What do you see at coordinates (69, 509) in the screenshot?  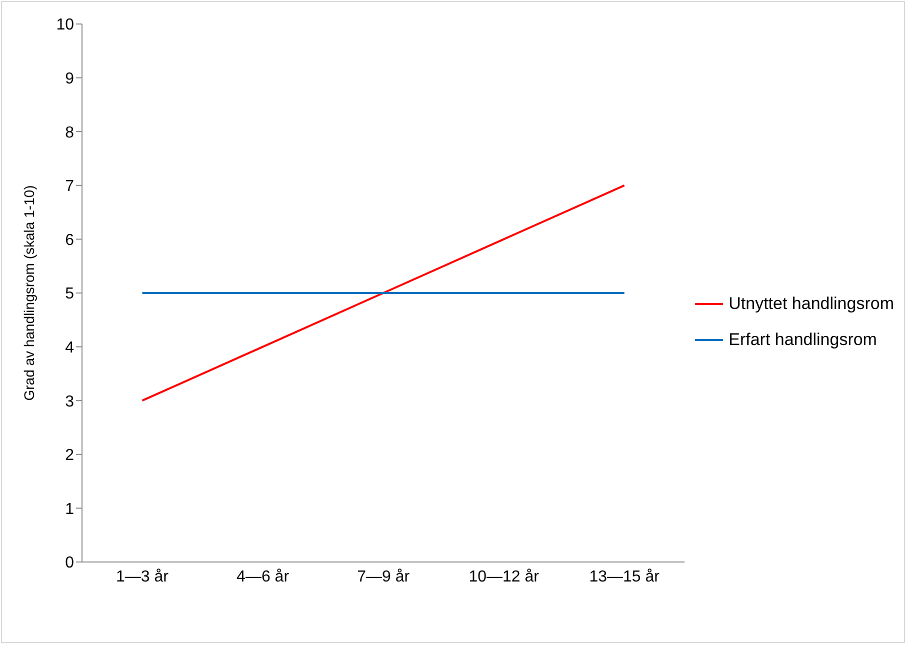 I see `y-tick-label: 1` at bounding box center [69, 509].